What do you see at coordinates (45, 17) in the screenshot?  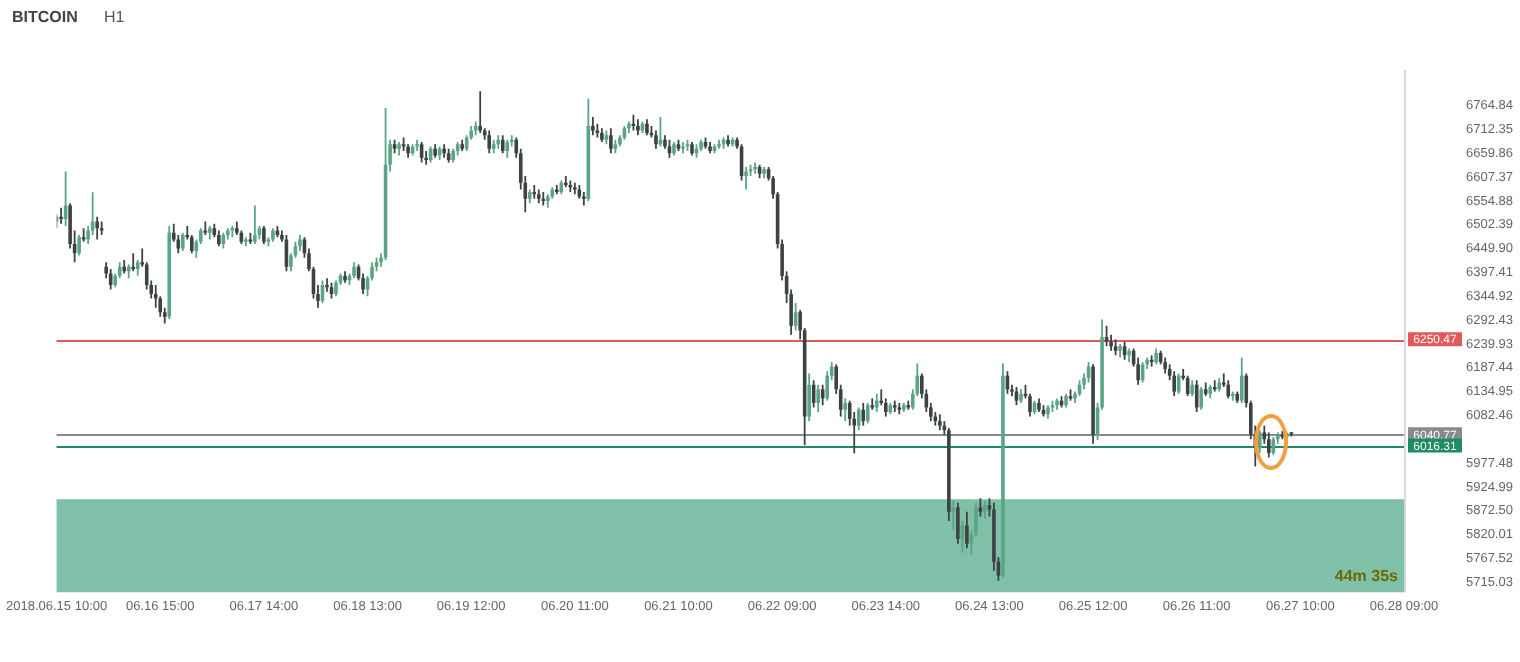 I see `chart-title: BITCOIN` at bounding box center [45, 17].